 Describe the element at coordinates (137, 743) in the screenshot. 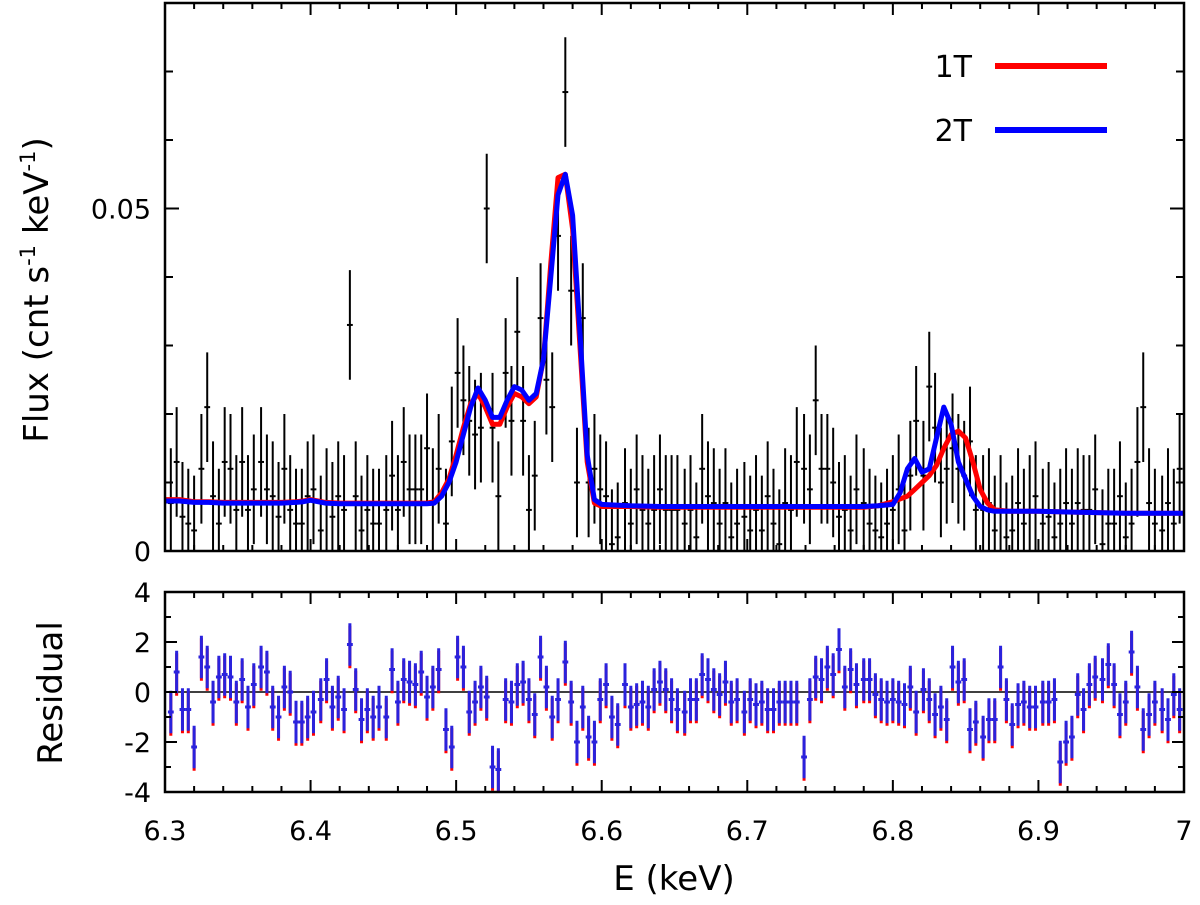

I see `residual-y-tick-label: -2` at that location.